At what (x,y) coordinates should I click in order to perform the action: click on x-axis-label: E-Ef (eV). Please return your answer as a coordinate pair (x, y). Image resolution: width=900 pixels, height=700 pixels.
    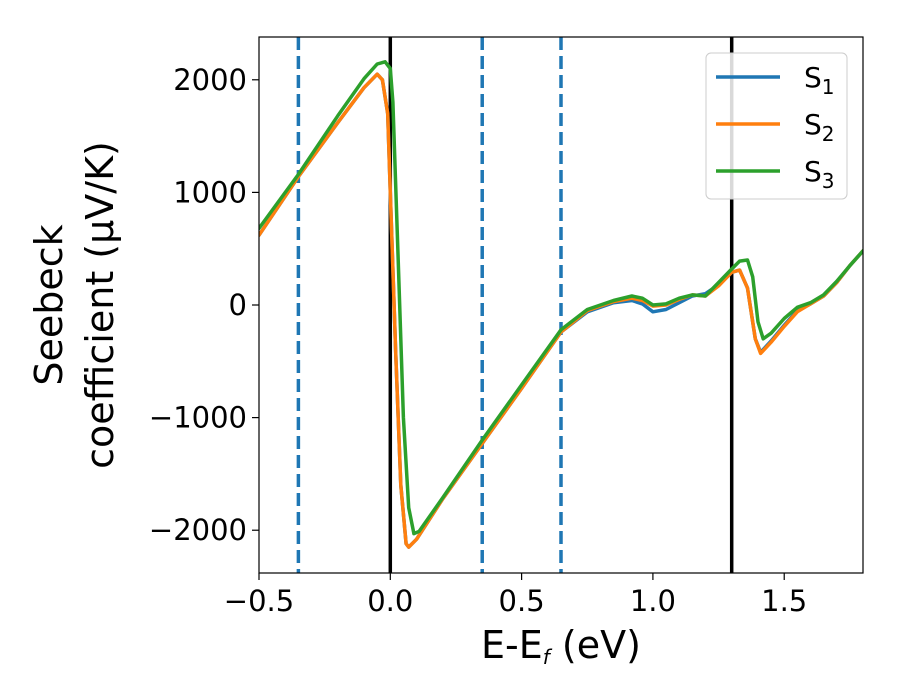
    Looking at the image, I should click on (561, 646).